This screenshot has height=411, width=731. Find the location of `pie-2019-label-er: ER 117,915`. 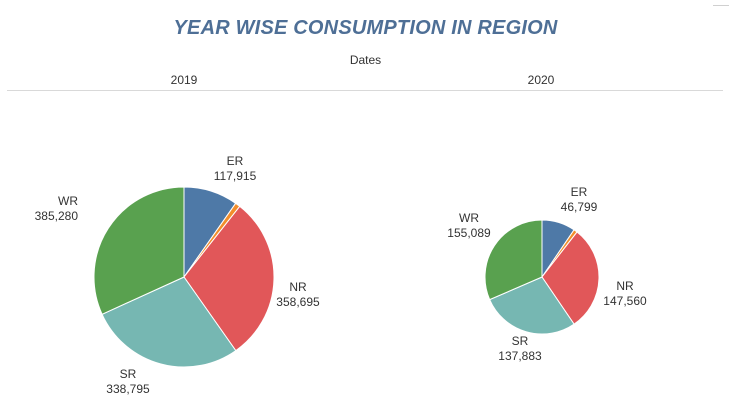

pie-2019-label-er: ER 117,915 is located at coordinates (235, 168).